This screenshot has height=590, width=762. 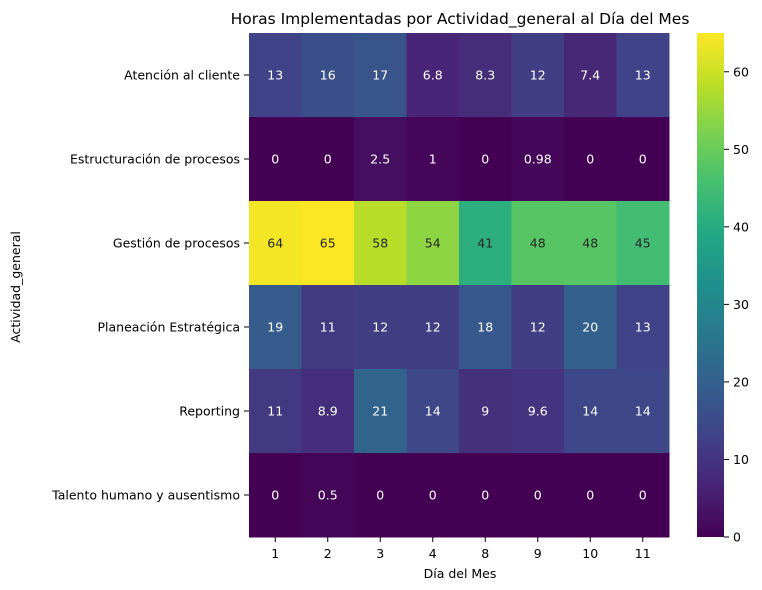 I want to click on cell-value-label: 41, so click(x=485, y=243).